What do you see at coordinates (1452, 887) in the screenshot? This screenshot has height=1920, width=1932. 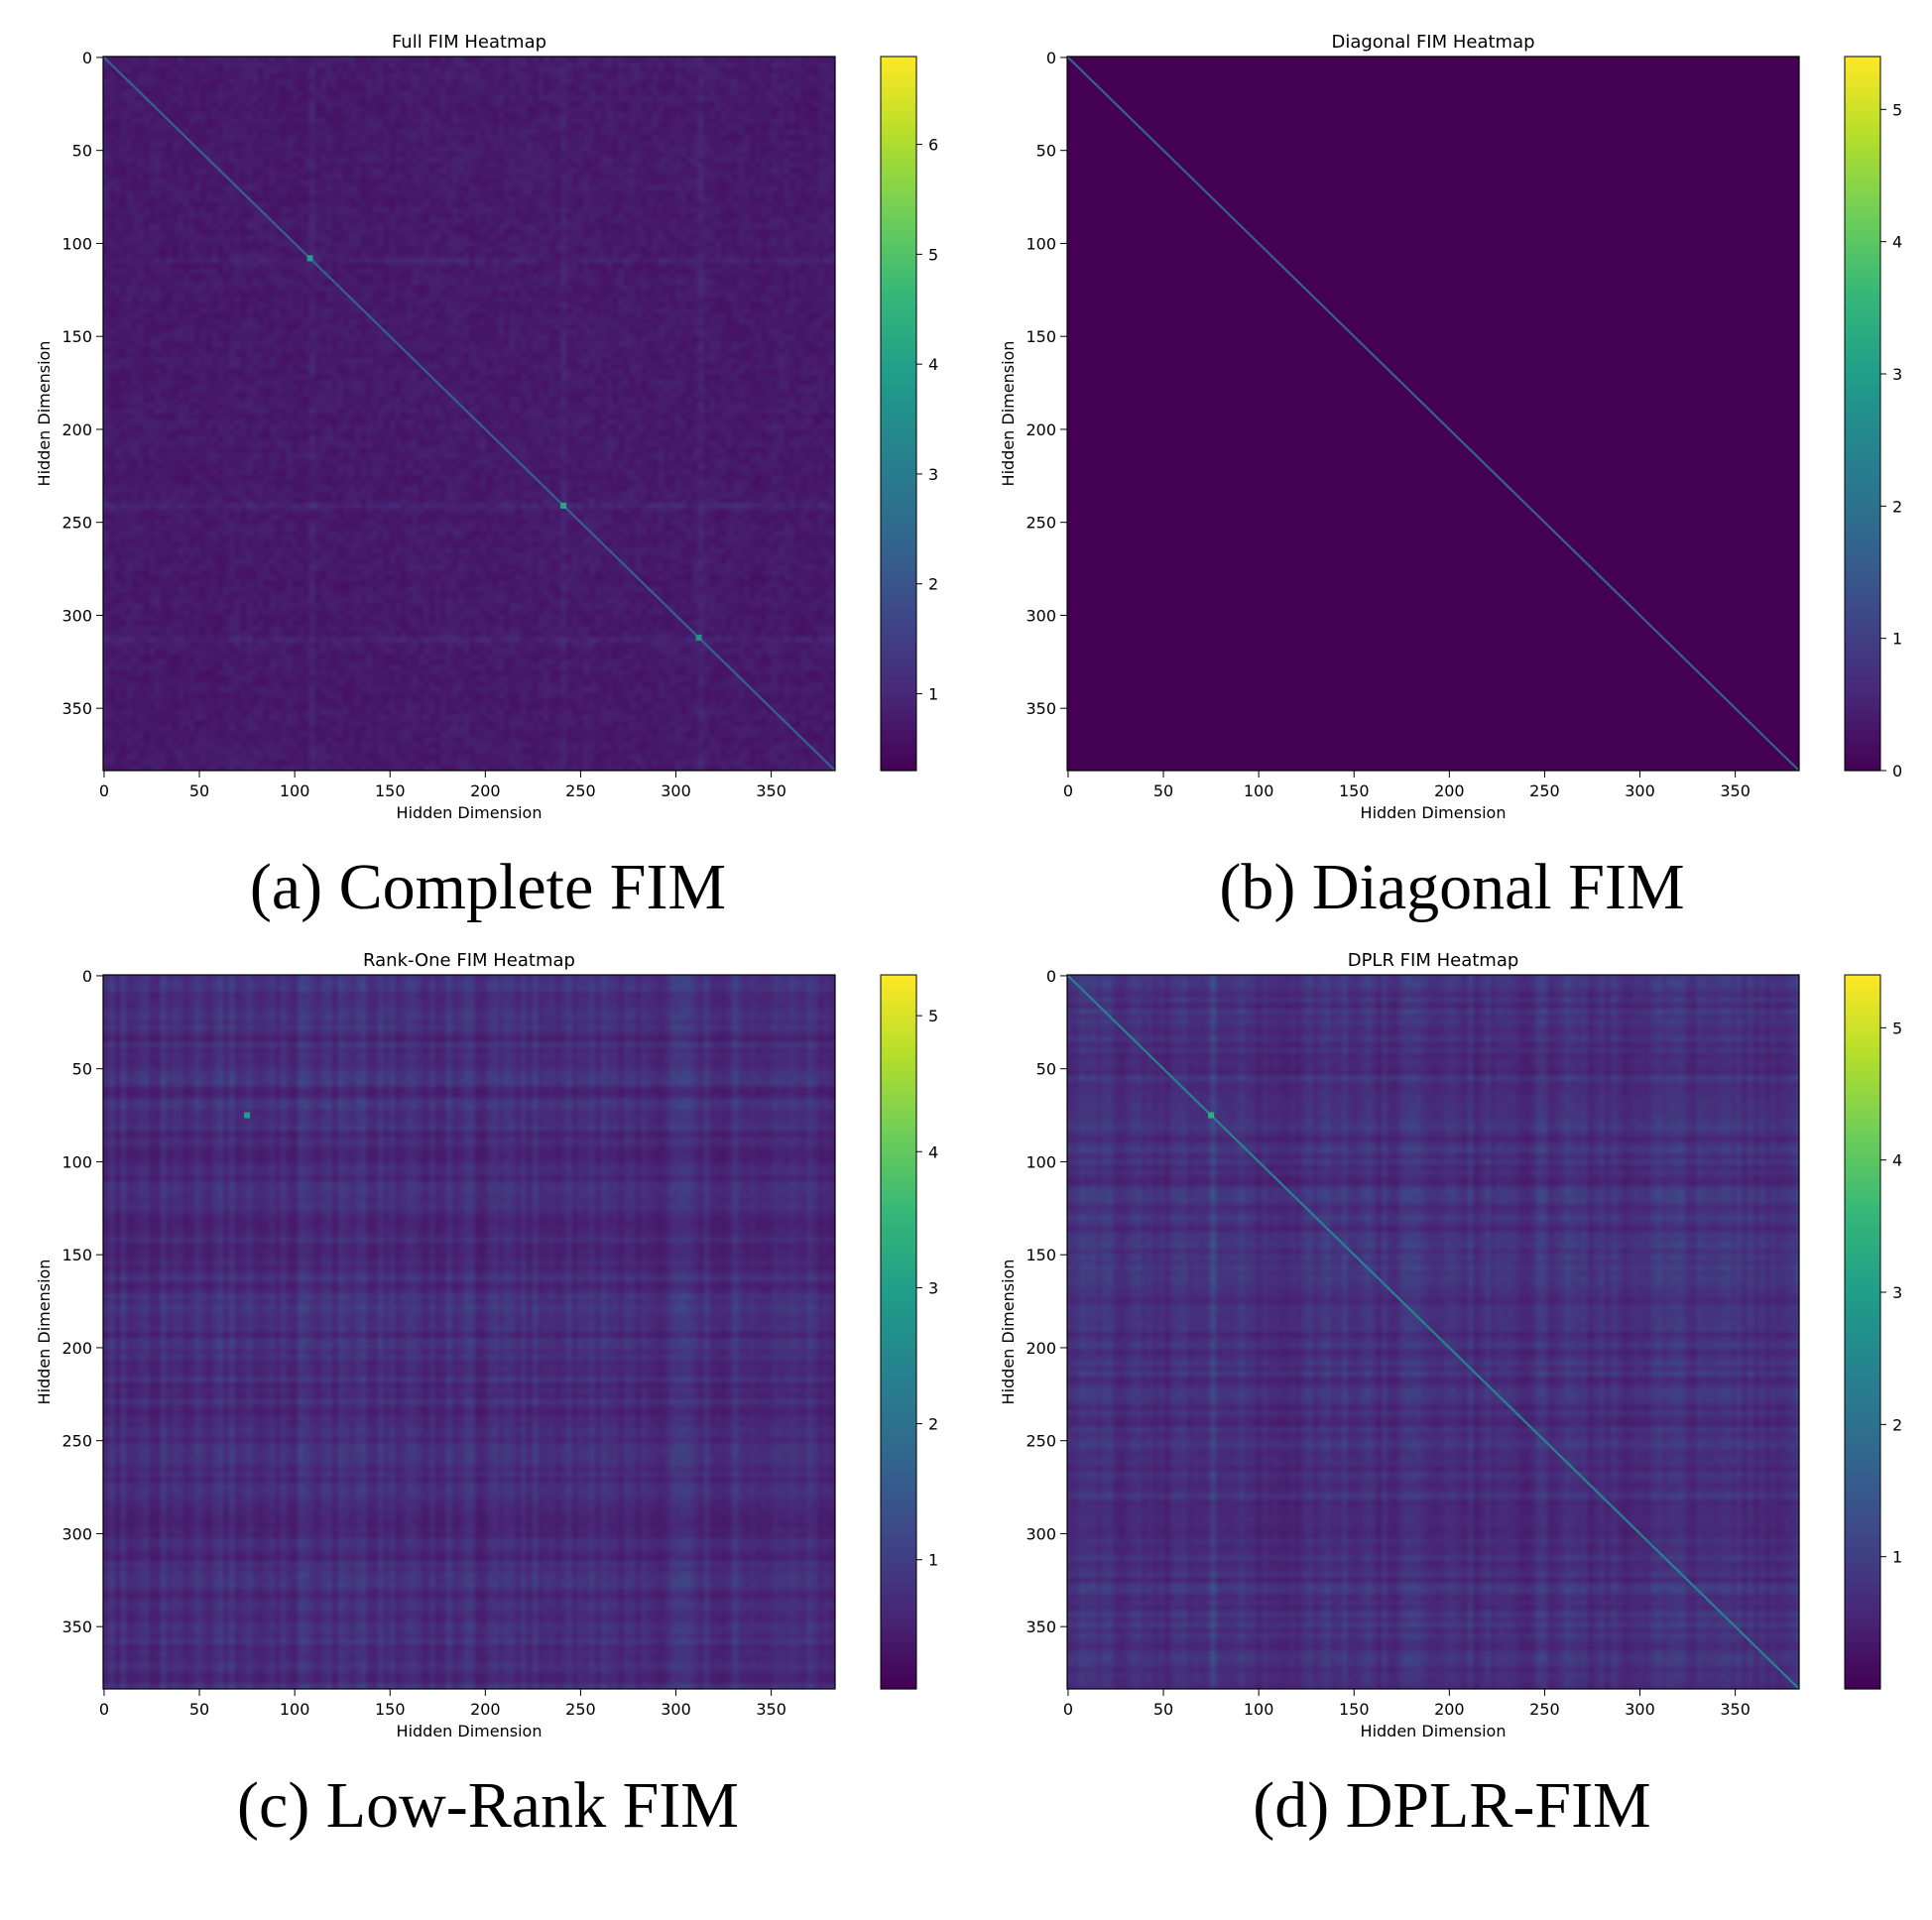 I see `caption-b: (b) Diagonal FIM` at bounding box center [1452, 887].